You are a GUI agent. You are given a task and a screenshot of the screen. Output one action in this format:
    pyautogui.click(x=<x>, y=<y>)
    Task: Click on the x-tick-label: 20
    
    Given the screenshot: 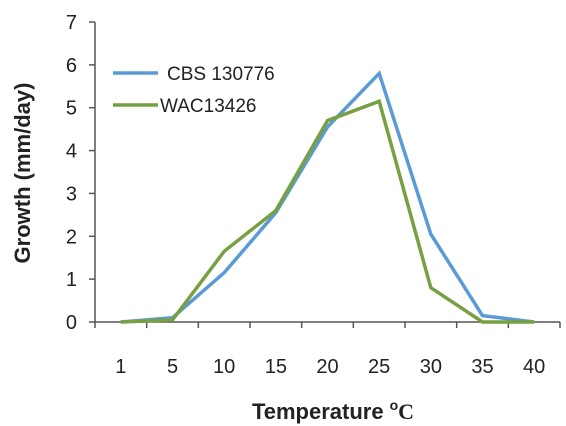 What is the action you would take?
    pyautogui.click(x=327, y=367)
    